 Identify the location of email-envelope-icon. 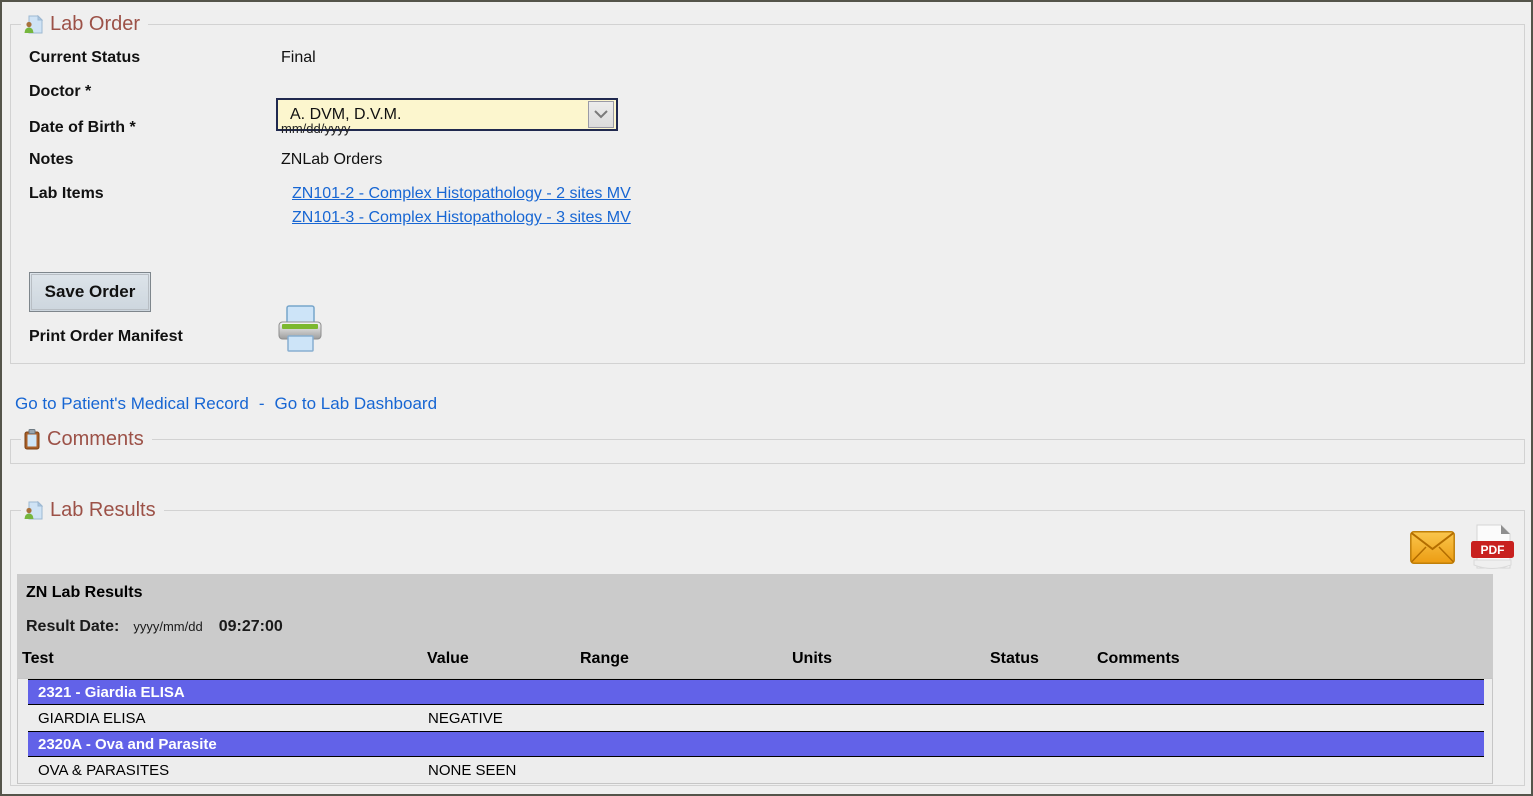
(1432, 547).